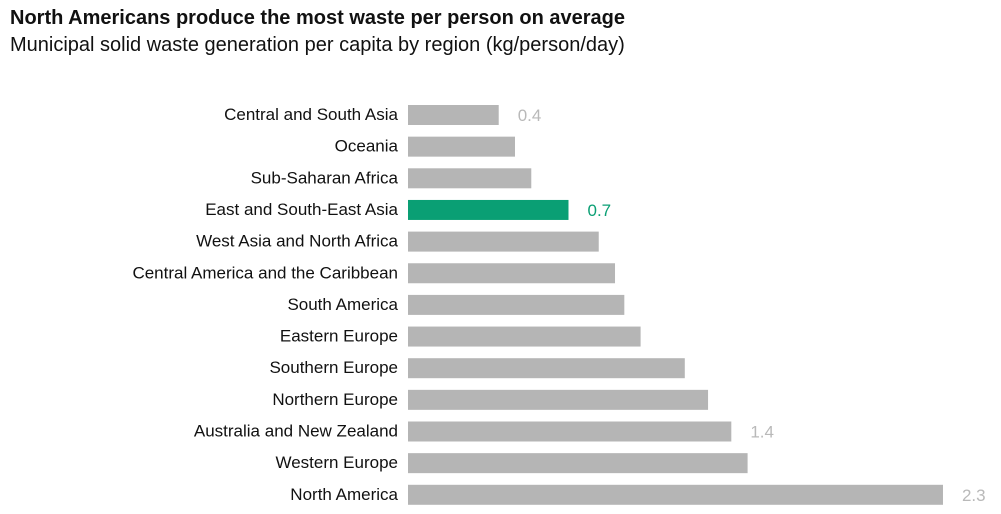  I want to click on data-label: 1.4, so click(762, 432).